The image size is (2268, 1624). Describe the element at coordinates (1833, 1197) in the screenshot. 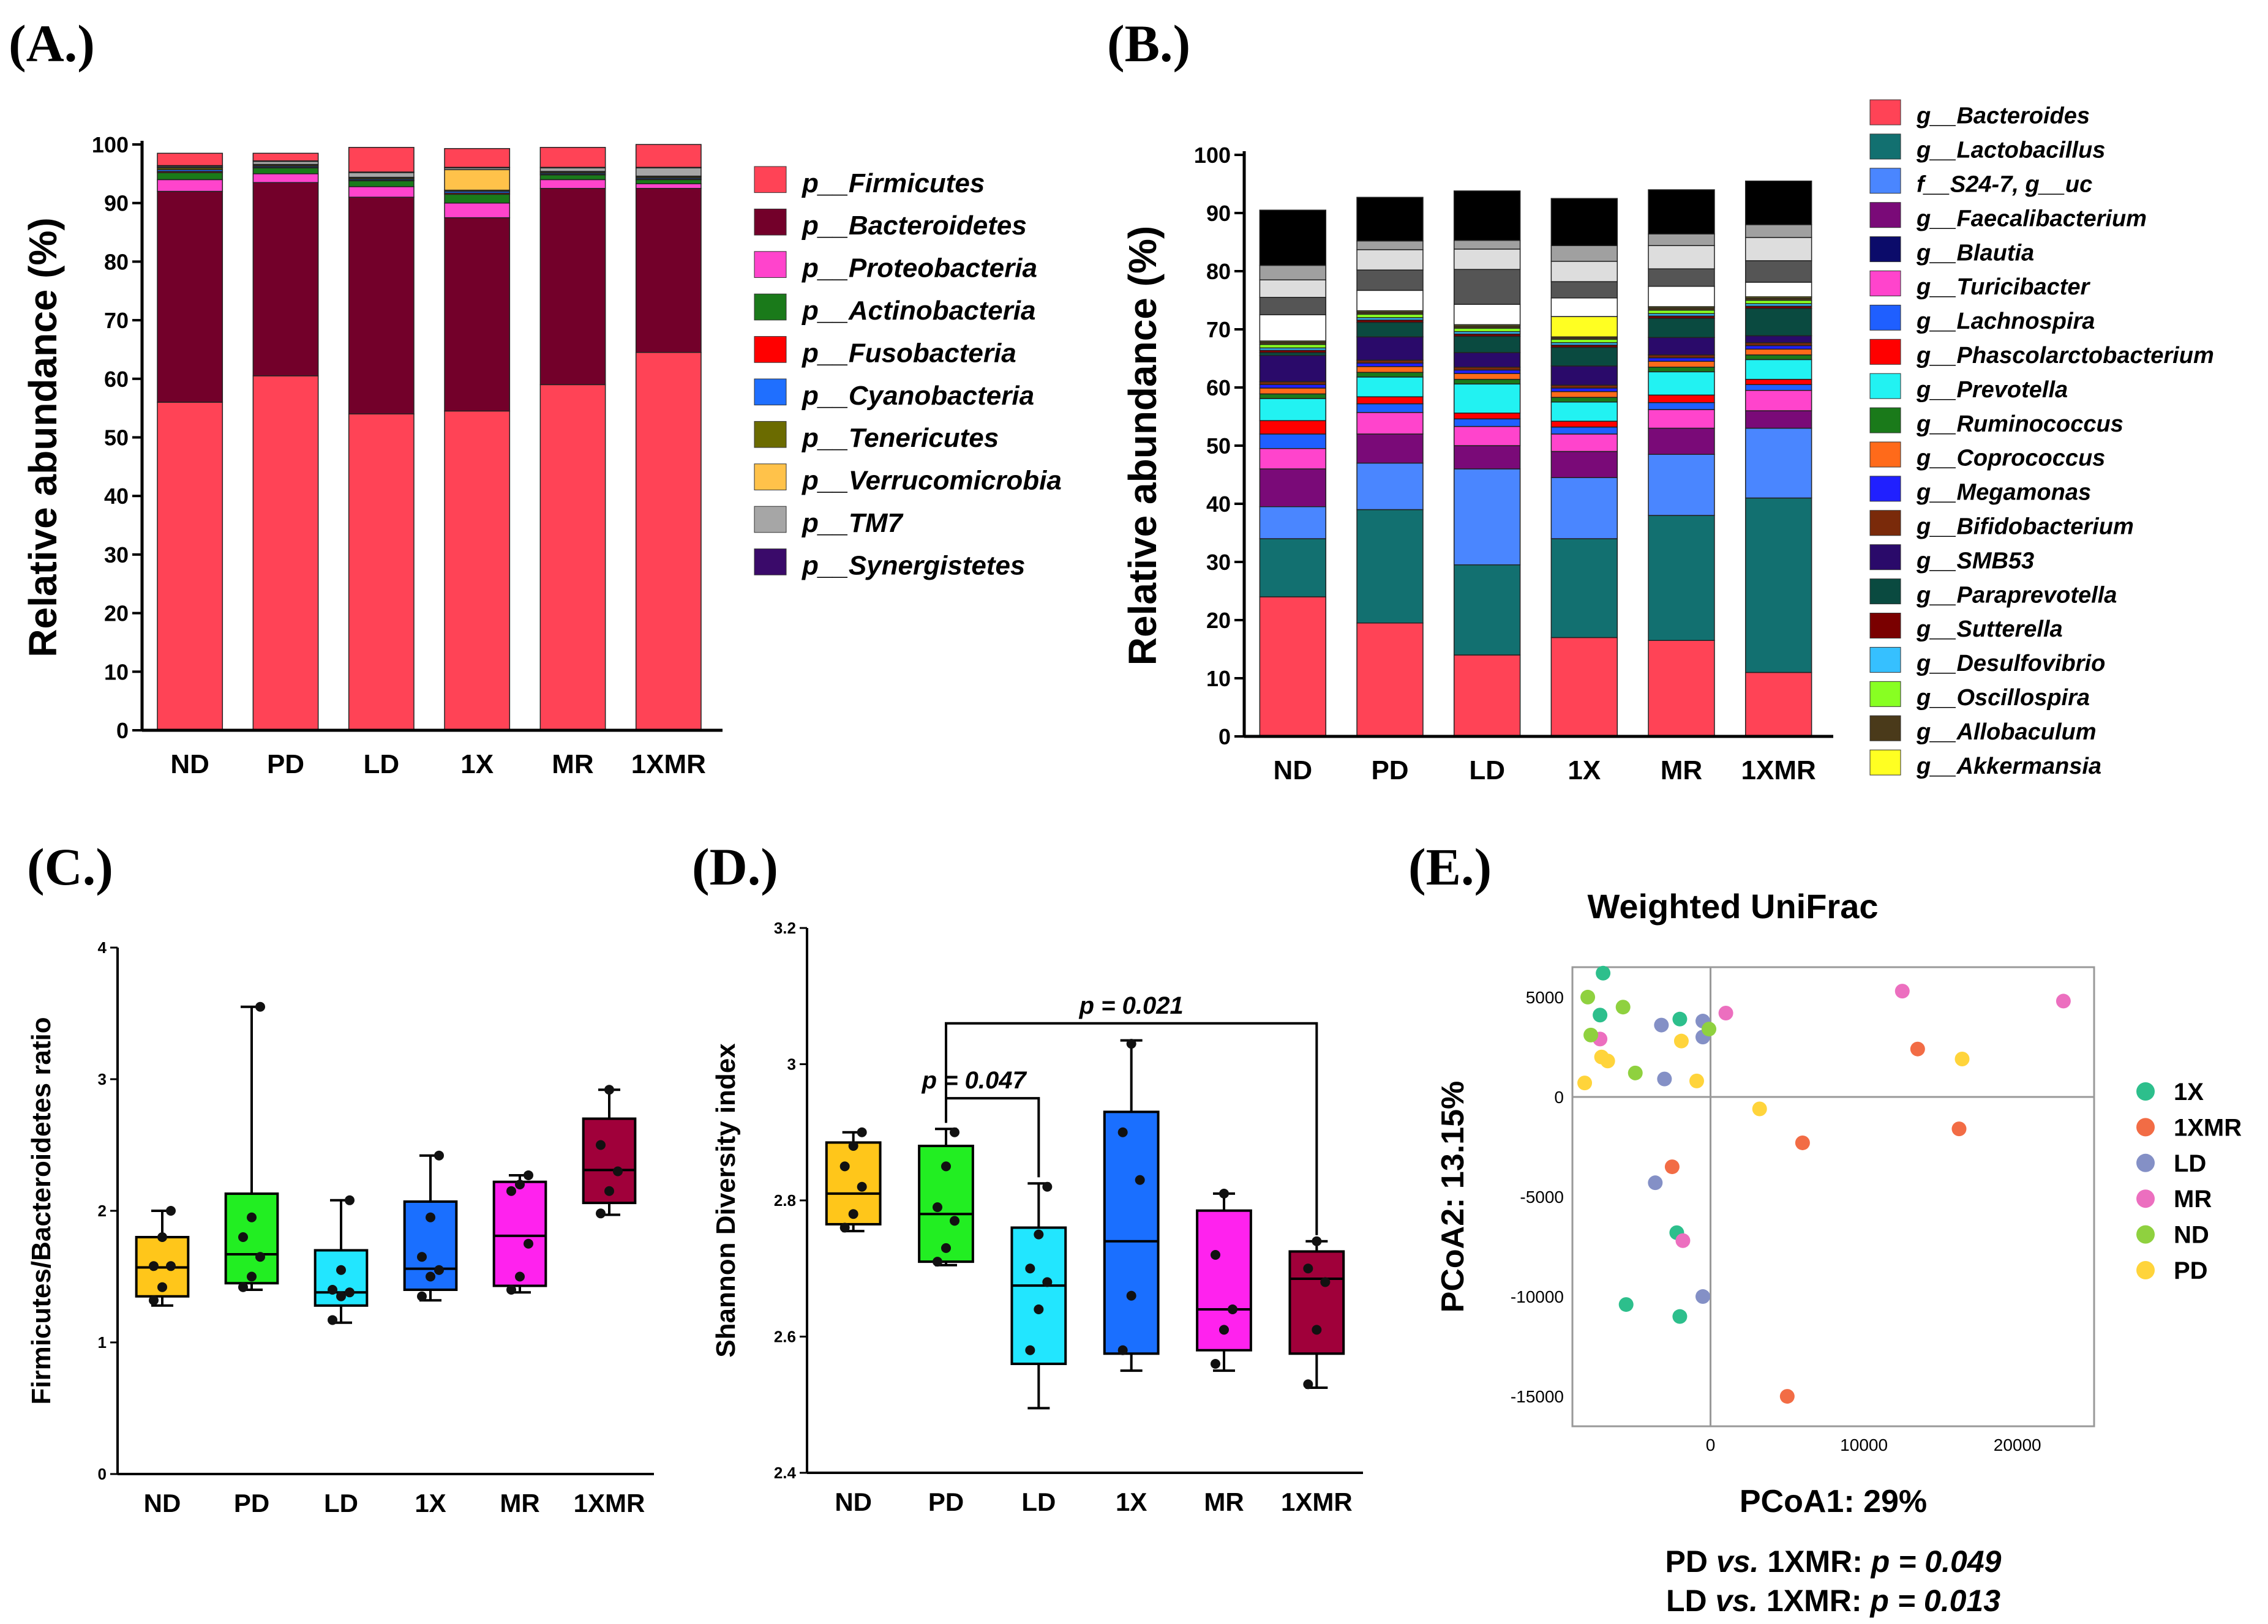

I see `plot-frame` at that location.